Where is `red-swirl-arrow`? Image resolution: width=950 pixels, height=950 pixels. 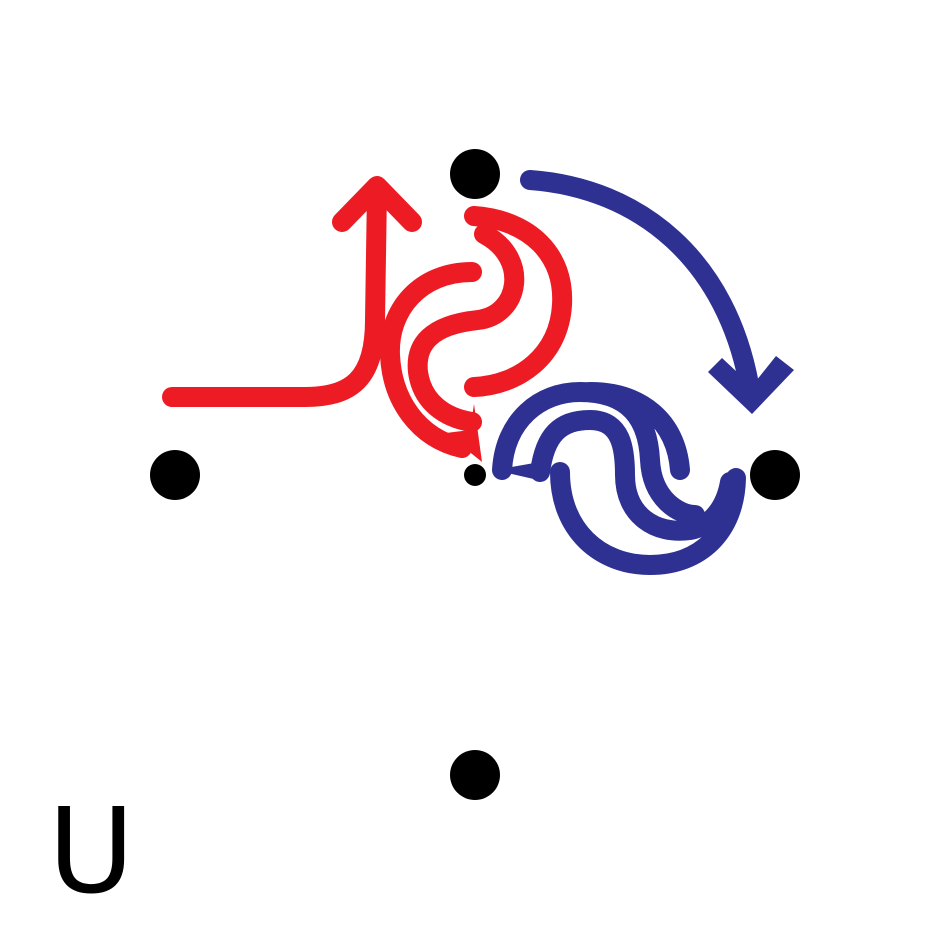 red-swirl-arrow is located at coordinates (476, 332).